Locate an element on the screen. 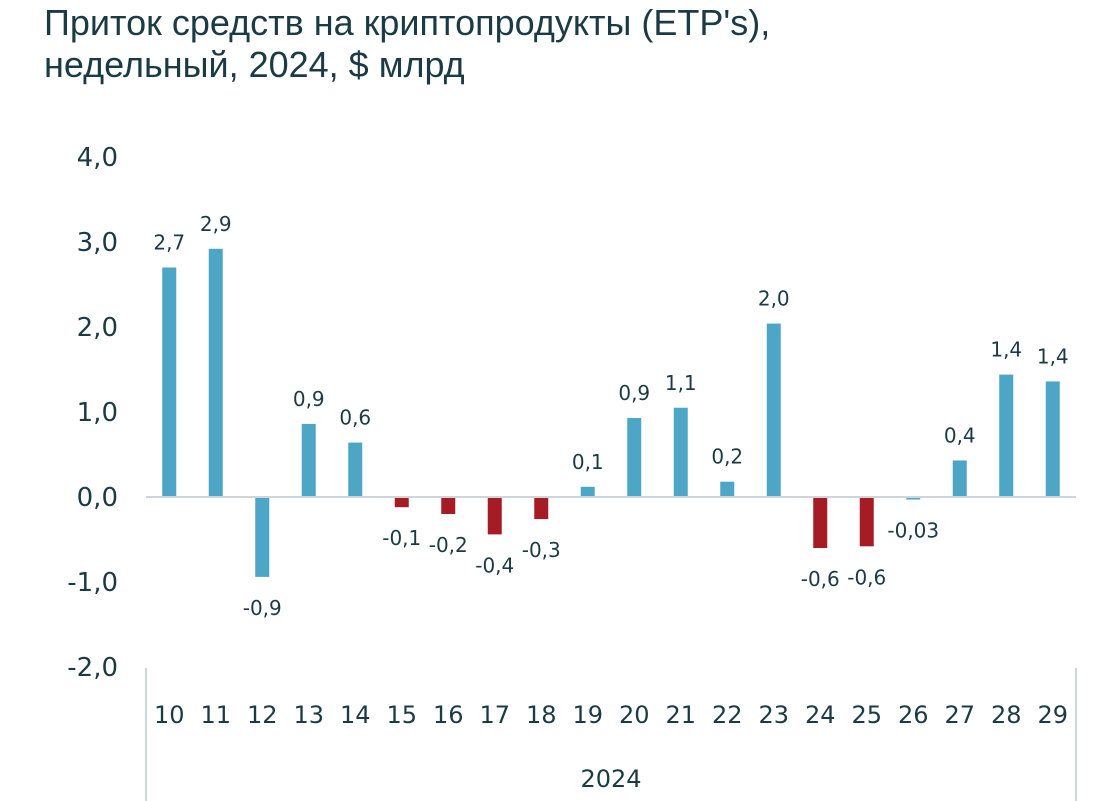  data-label: -0,03 is located at coordinates (913, 531).